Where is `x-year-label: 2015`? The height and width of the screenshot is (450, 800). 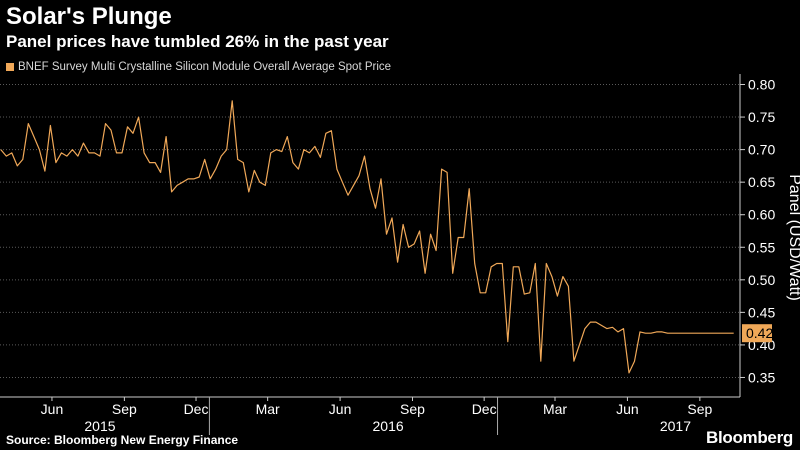 x-year-label: 2015 is located at coordinates (99, 426).